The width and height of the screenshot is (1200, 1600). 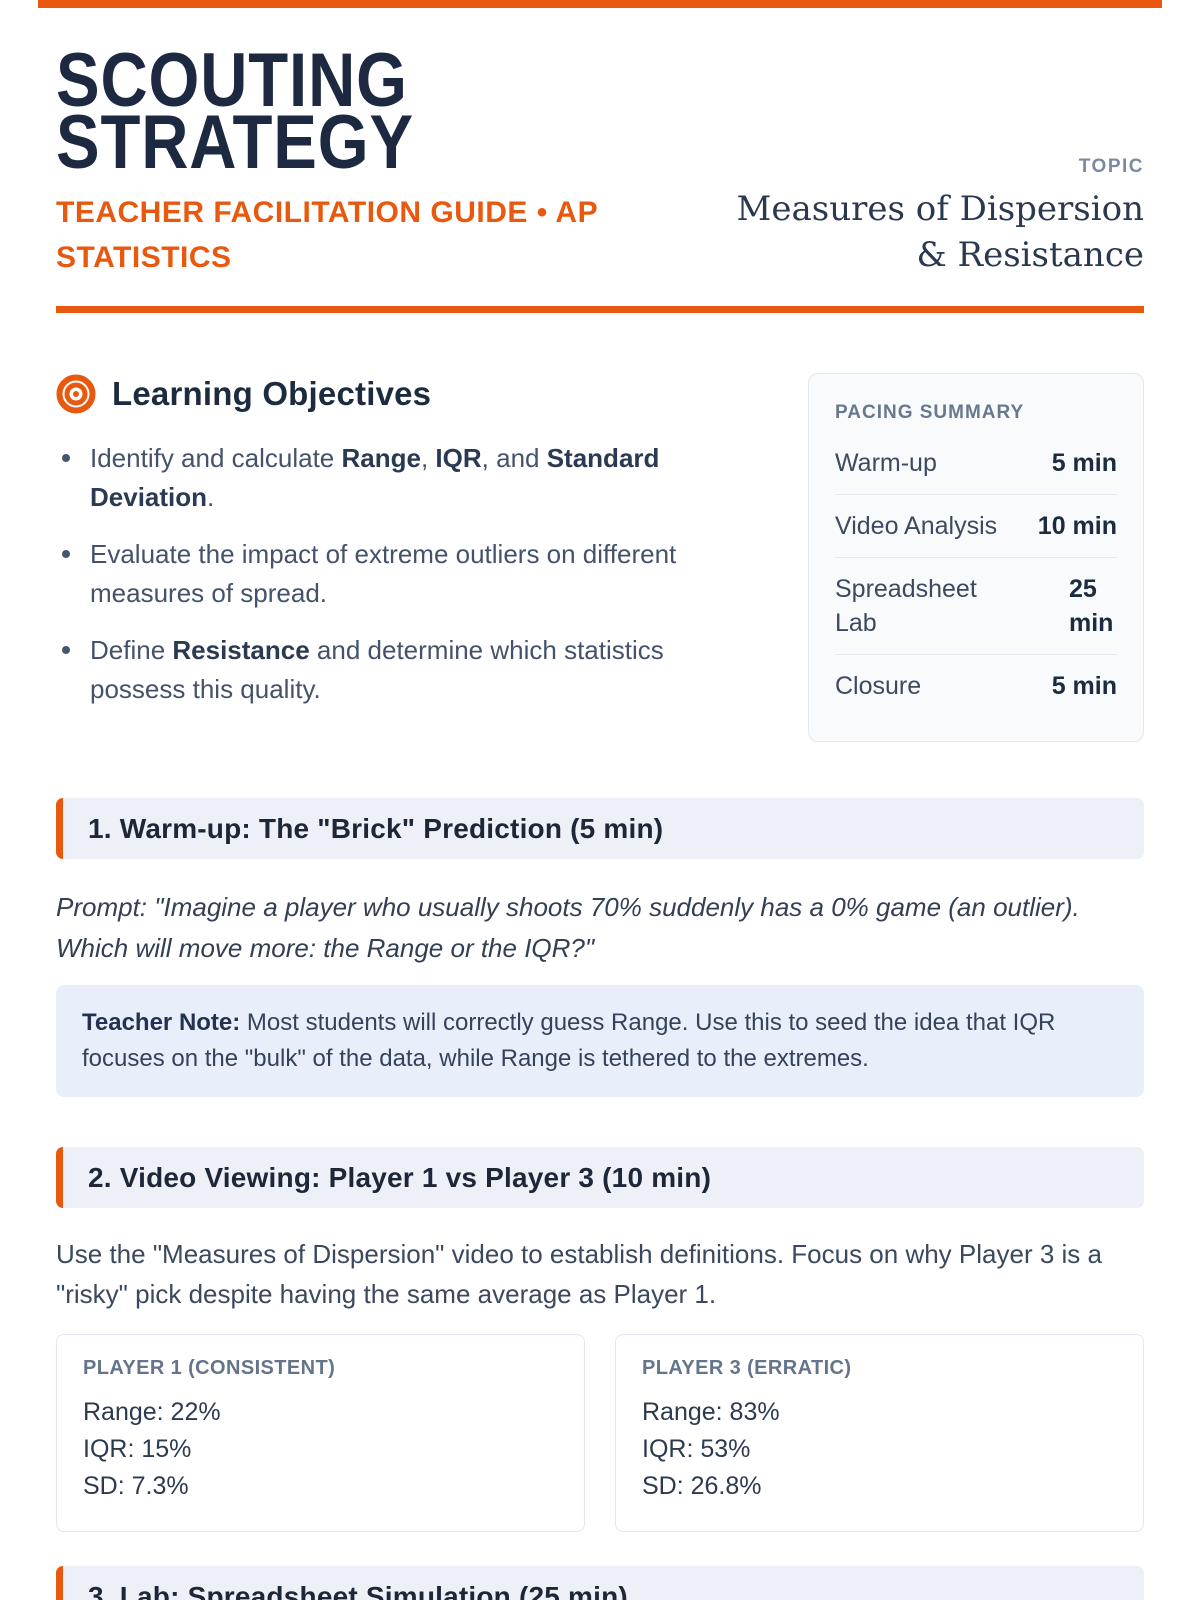 What do you see at coordinates (702, 1486) in the screenshot?
I see `stat-sd: SD: 26.8%` at bounding box center [702, 1486].